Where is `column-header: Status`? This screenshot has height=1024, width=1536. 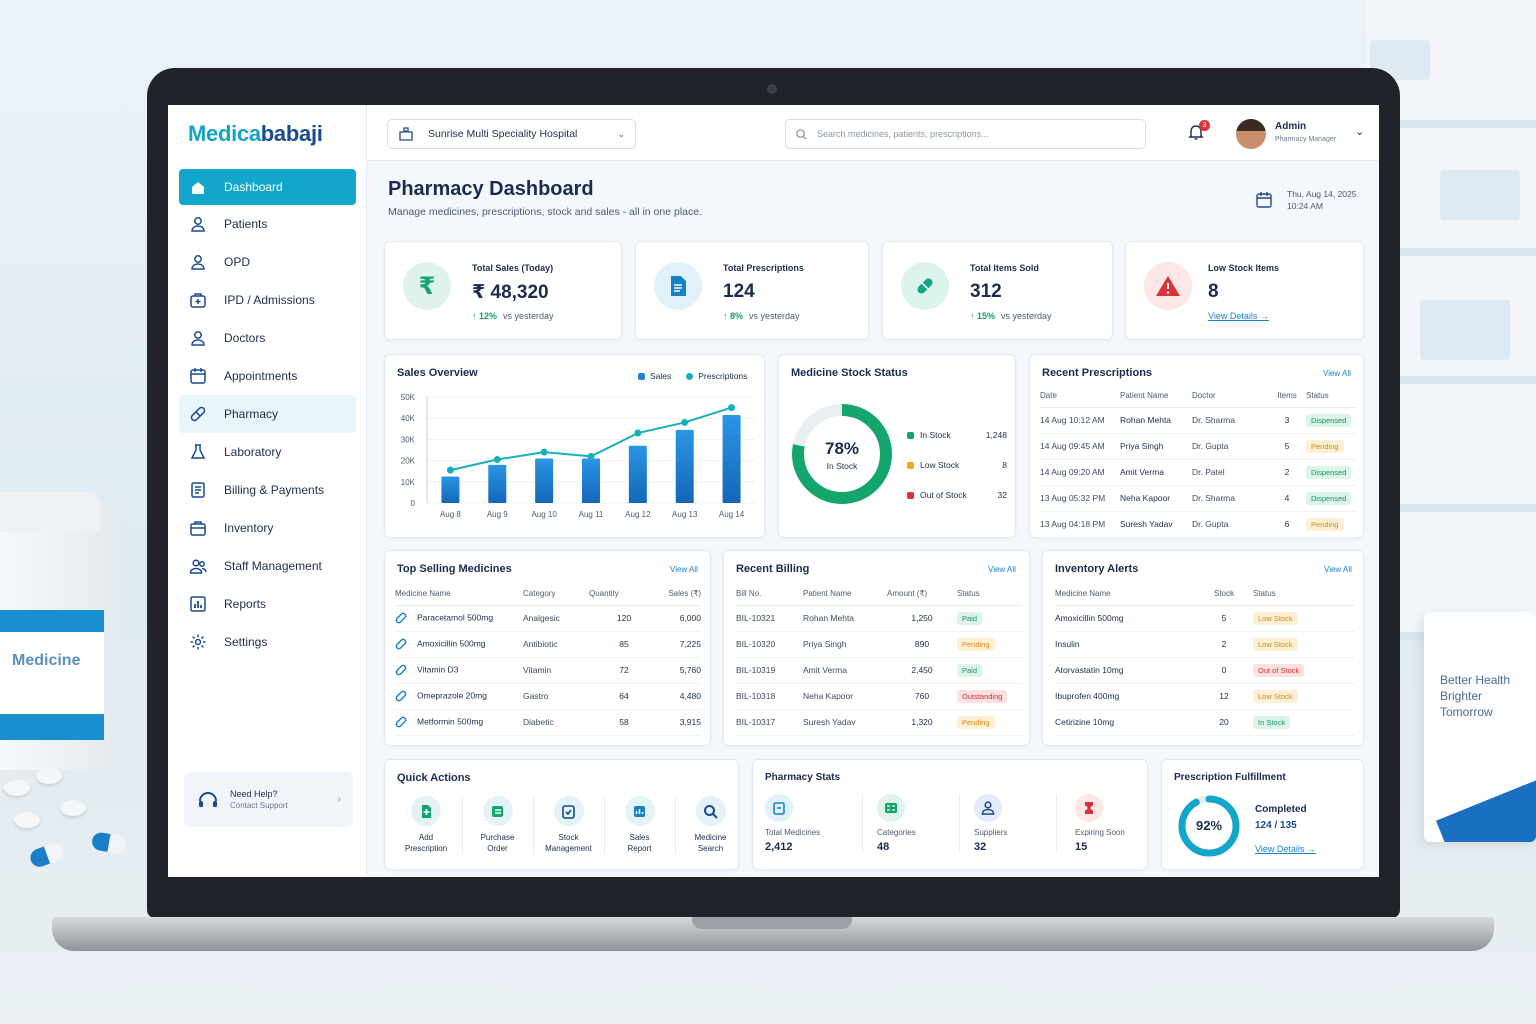
column-header: Status is located at coordinates (1331, 396).